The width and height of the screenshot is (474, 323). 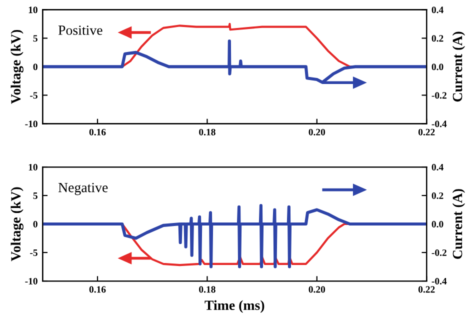 What do you see at coordinates (80, 30) in the screenshot?
I see `annotation: Positive` at bounding box center [80, 30].